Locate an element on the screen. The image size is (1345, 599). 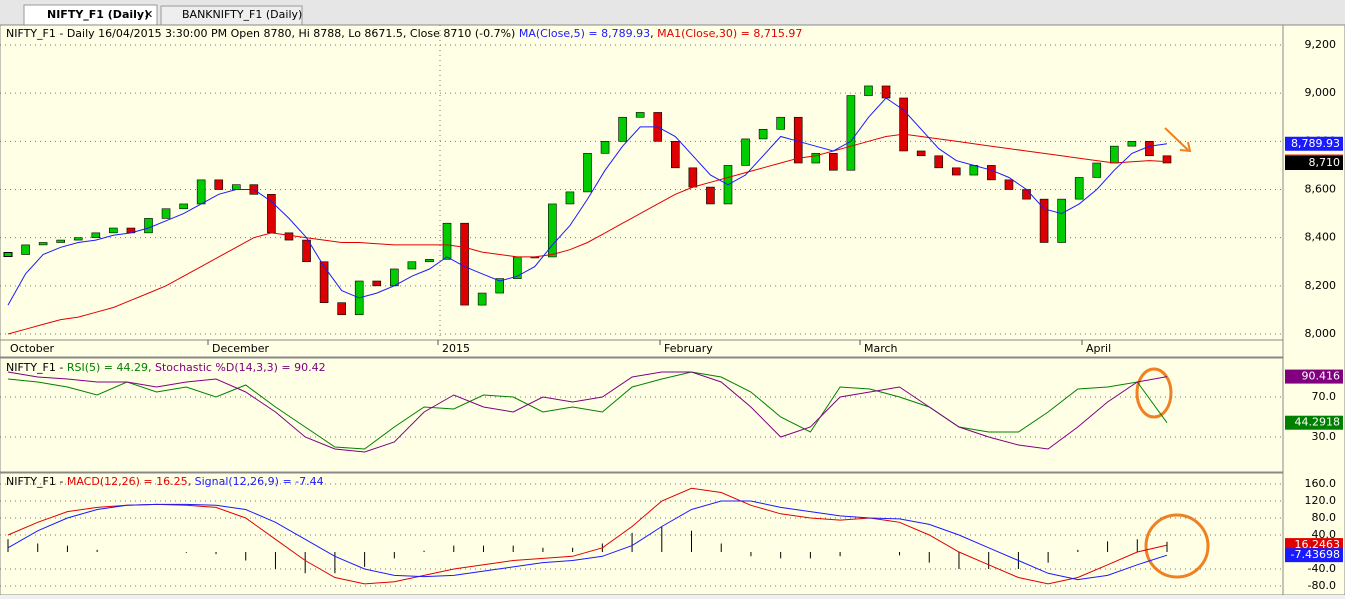
y-tick-label: 8,200 is located at coordinates (1321, 285).